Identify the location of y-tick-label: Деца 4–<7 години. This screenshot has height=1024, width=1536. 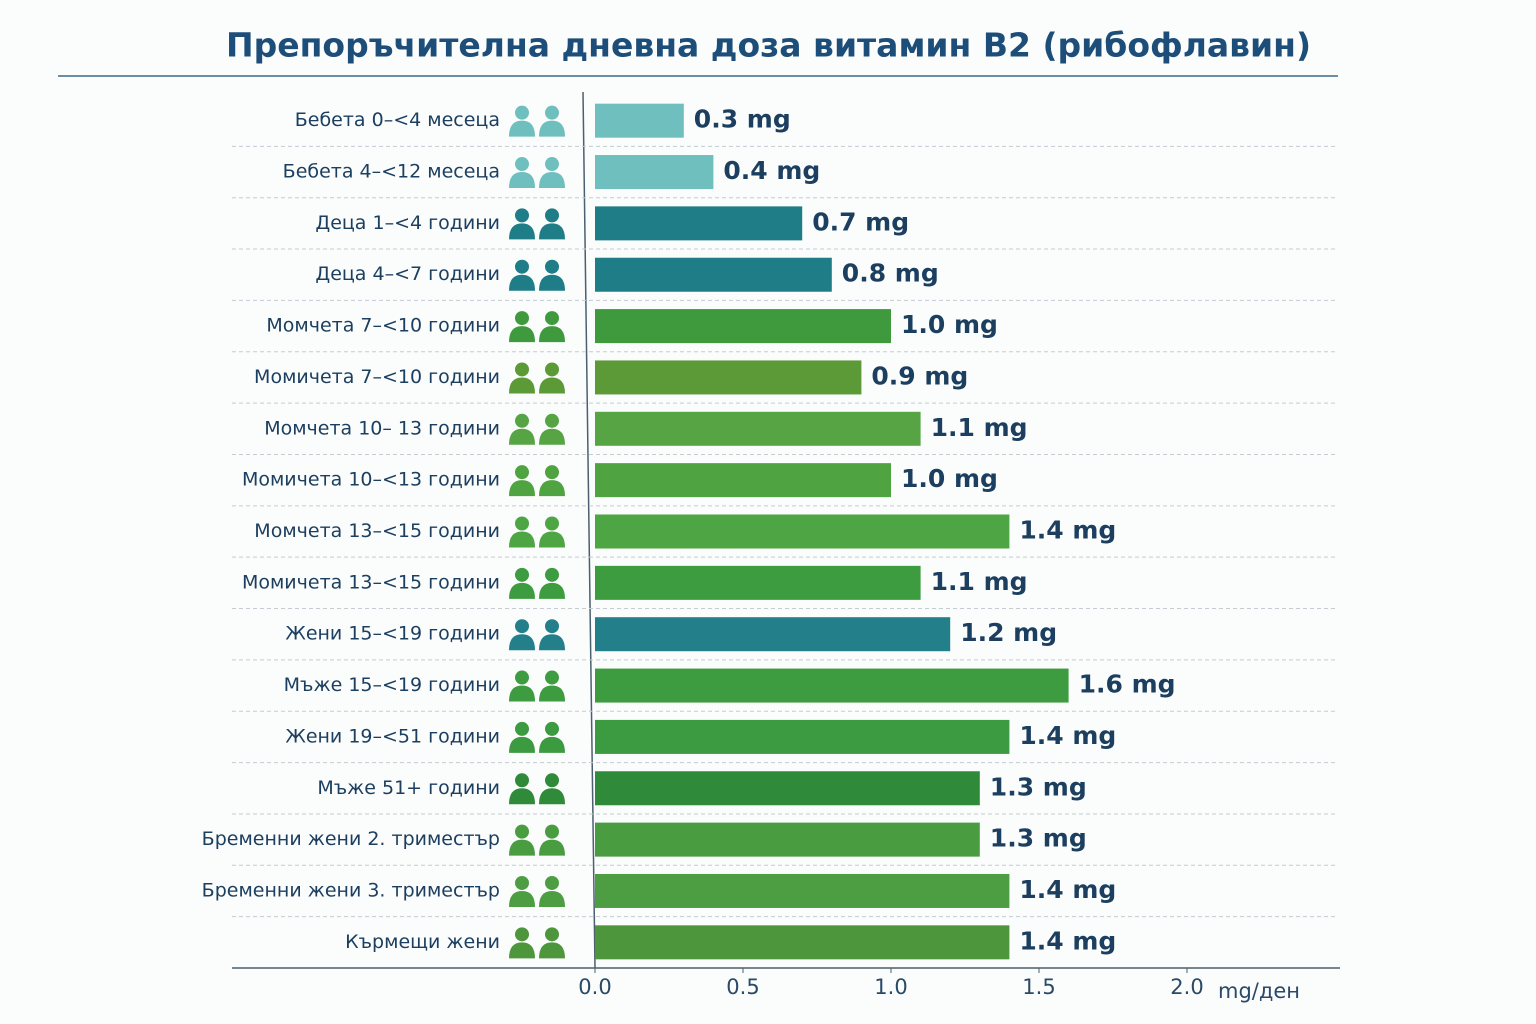
(407, 274).